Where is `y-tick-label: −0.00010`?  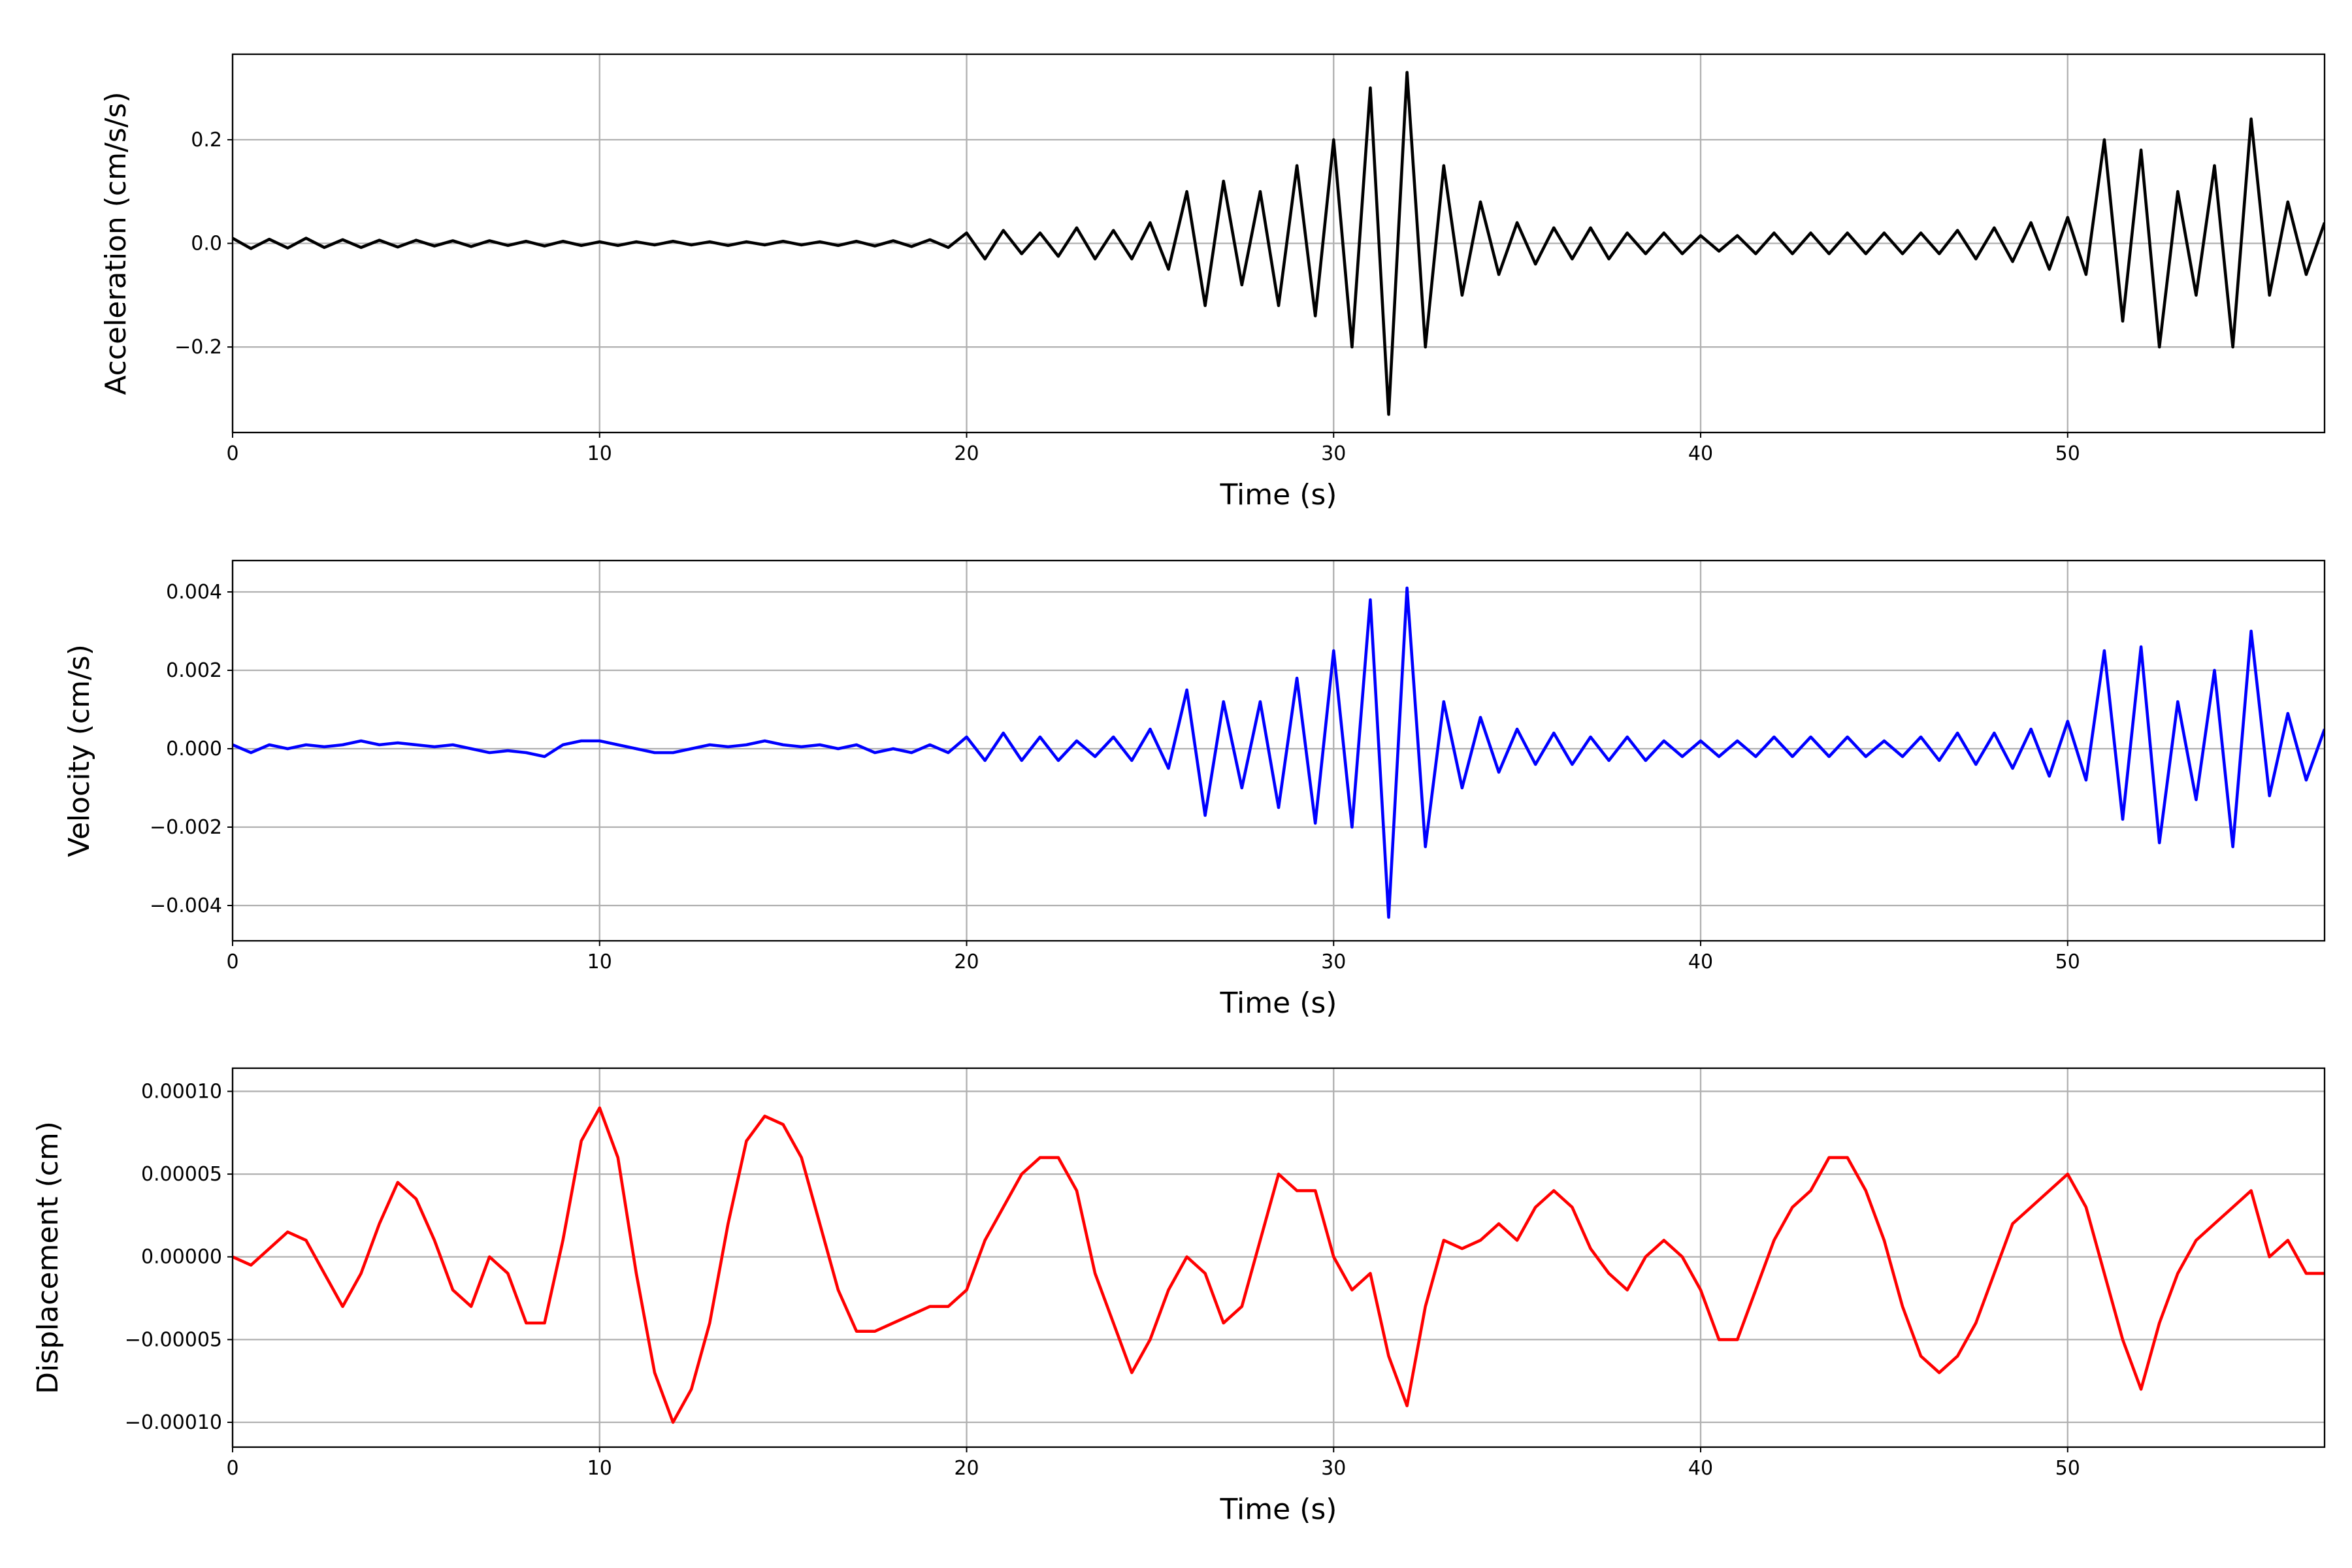 y-tick-label: −0.00010 is located at coordinates (173, 1422).